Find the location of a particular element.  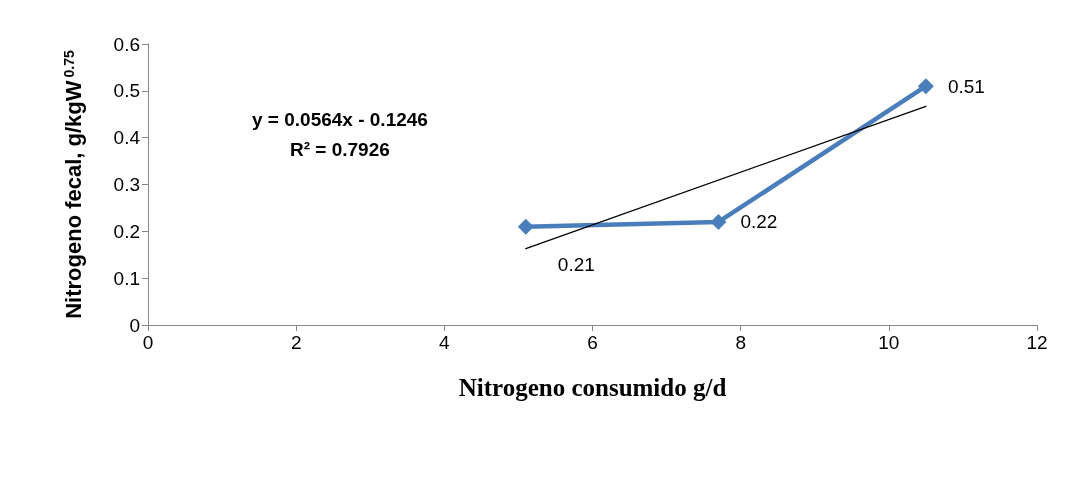

y-tick-label: 0.1 is located at coordinates (126, 278).